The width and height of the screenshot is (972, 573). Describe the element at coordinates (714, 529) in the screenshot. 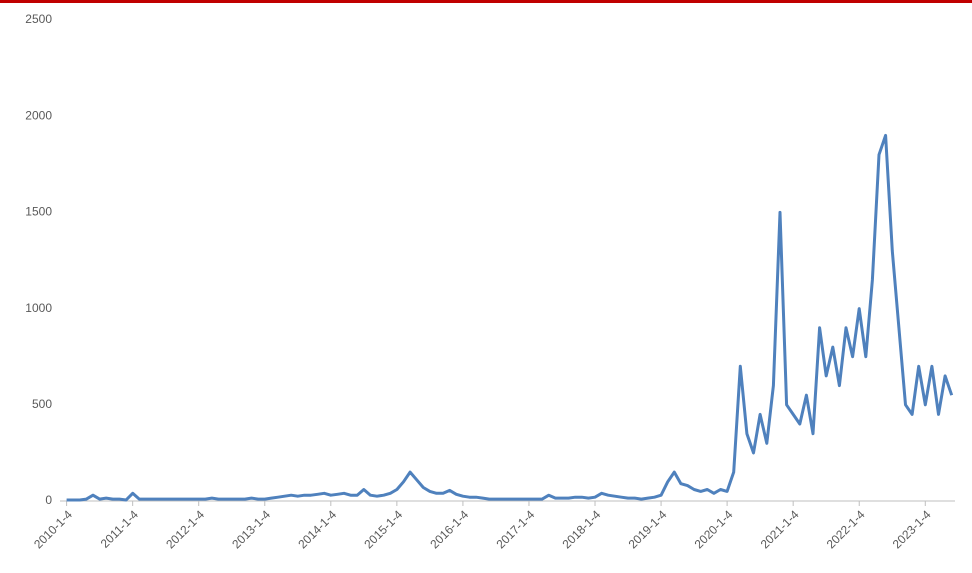

I see `x-tick-label: 2020-1-4` at that location.